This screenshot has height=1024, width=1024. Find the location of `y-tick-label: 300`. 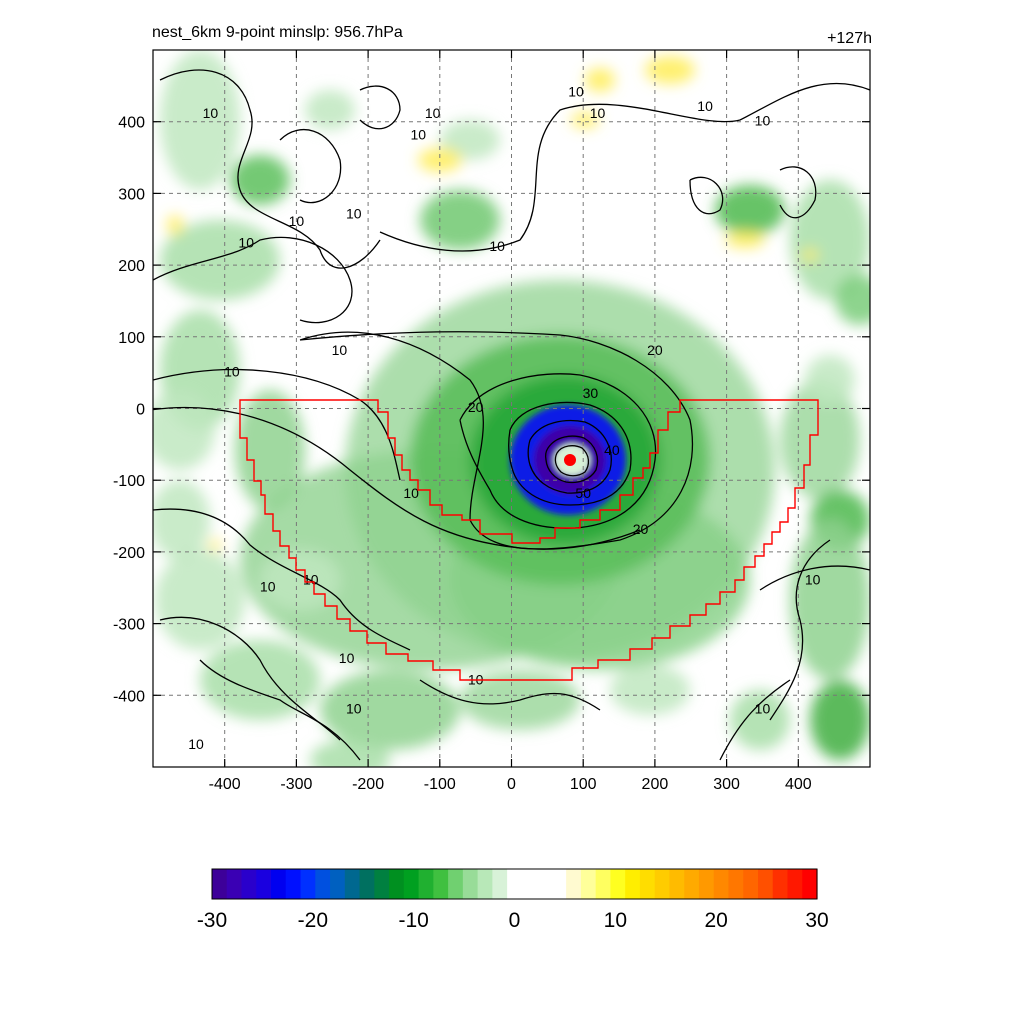

y-tick-label: 300 is located at coordinates (131, 194).